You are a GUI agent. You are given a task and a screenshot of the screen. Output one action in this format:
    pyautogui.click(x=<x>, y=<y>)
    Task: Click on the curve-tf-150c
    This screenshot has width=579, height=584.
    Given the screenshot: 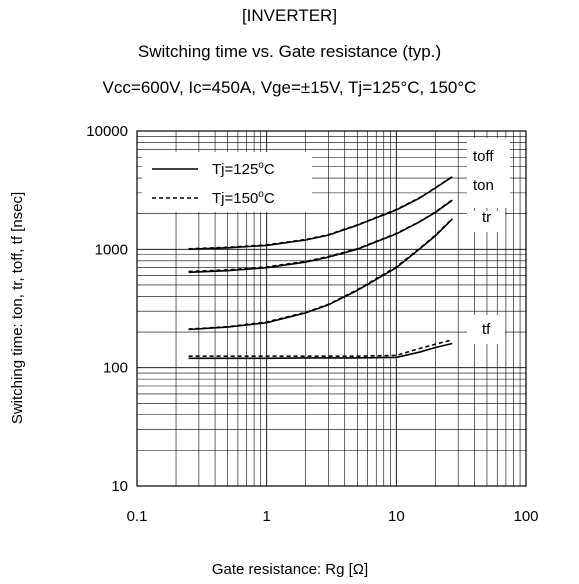 What is the action you would take?
    pyautogui.click(x=320, y=348)
    